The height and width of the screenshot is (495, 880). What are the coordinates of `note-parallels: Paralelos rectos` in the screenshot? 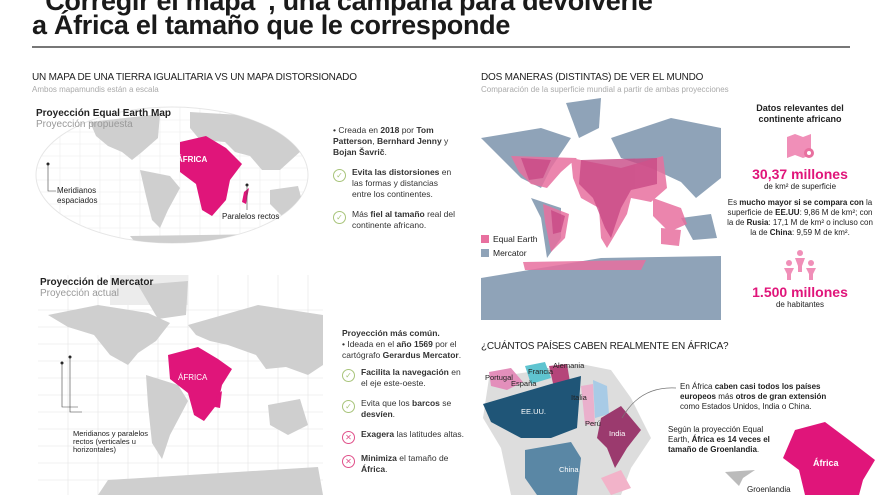 It's located at (251, 216).